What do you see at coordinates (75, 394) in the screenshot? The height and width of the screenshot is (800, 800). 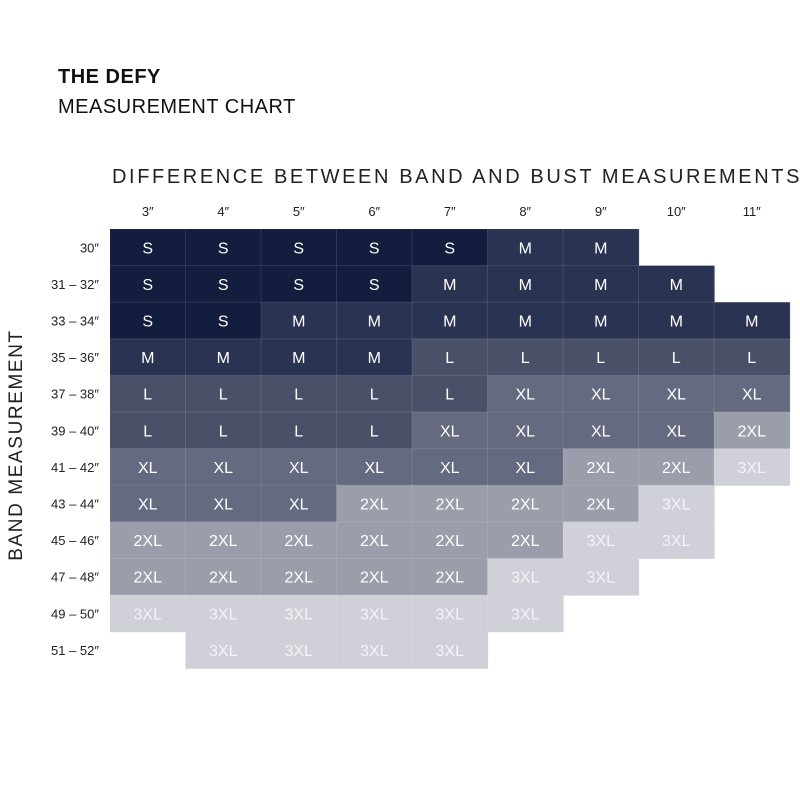 I see `row-header: 37 – 38″` at bounding box center [75, 394].